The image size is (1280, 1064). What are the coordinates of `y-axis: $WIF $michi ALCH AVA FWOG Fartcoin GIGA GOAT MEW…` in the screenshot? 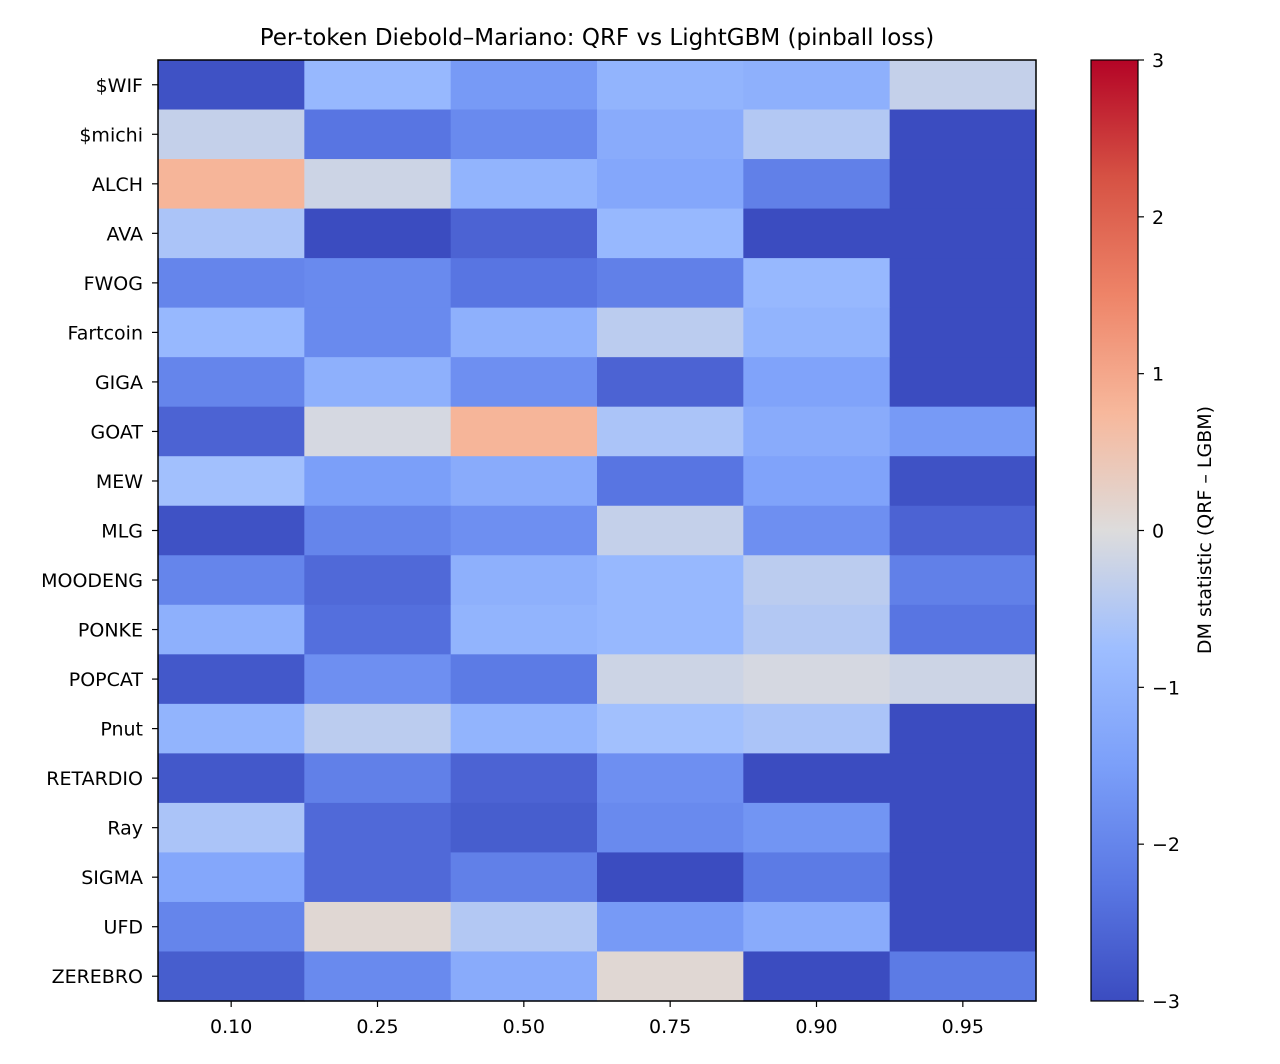 It's located at (99, 531).